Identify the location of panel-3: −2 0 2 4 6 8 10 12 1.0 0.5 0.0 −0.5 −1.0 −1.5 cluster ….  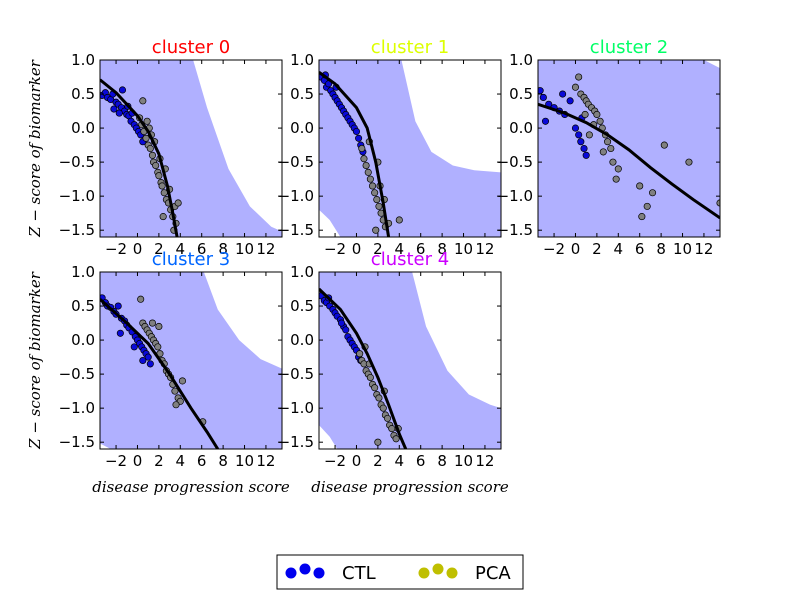
(158, 372).